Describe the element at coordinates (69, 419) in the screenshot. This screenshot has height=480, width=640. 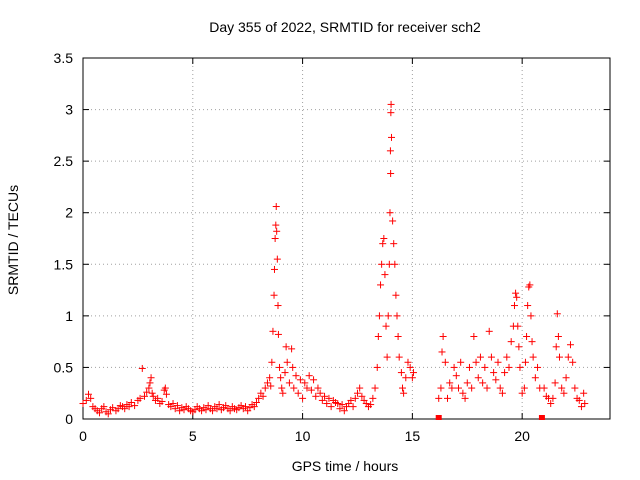
I see `y-tick-label: 0` at that location.